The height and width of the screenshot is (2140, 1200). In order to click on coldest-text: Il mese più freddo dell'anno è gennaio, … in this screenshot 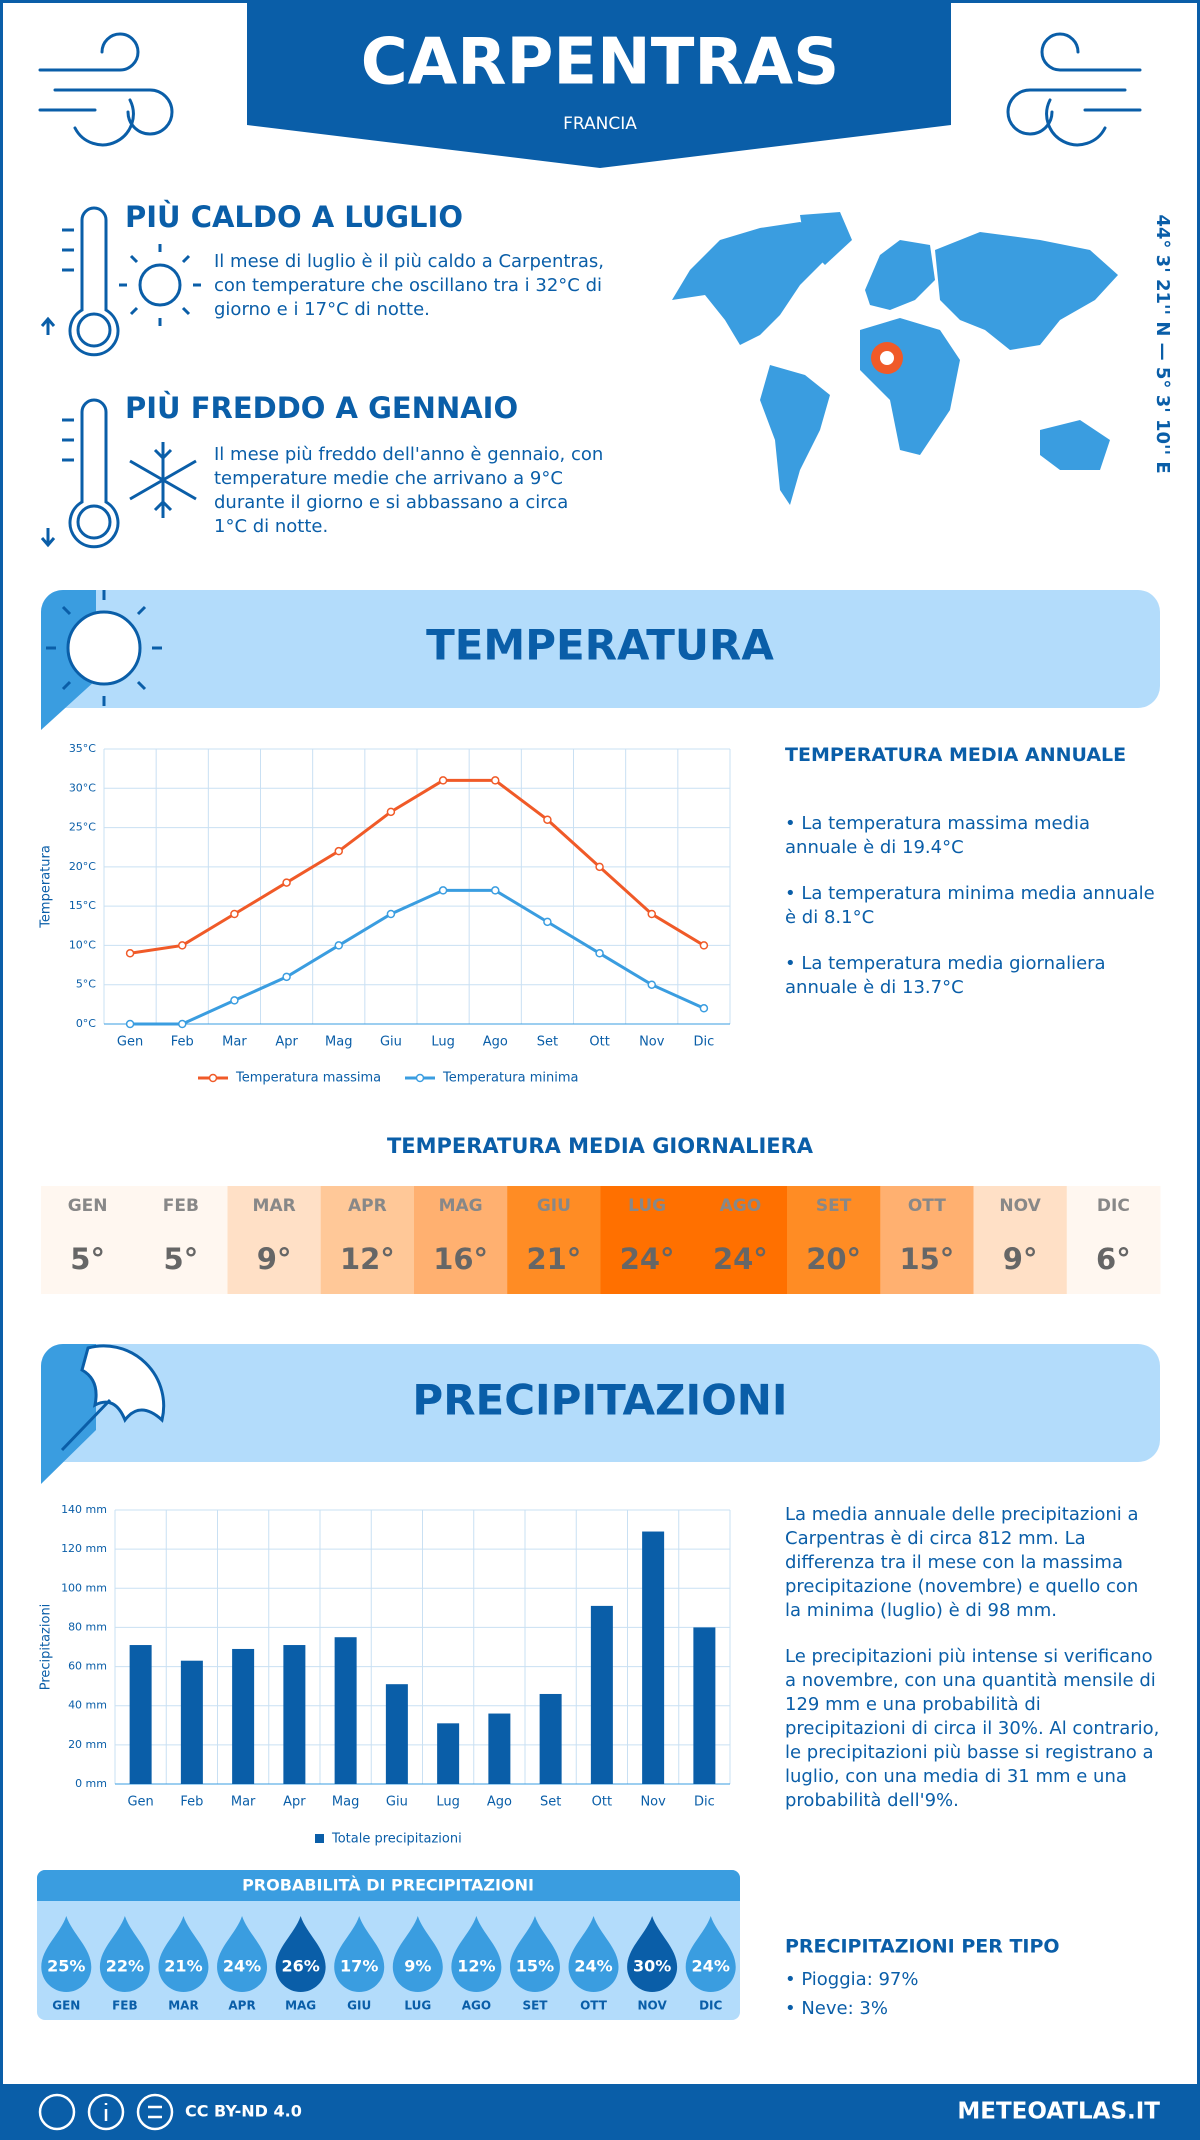, I will do `click(409, 490)`.